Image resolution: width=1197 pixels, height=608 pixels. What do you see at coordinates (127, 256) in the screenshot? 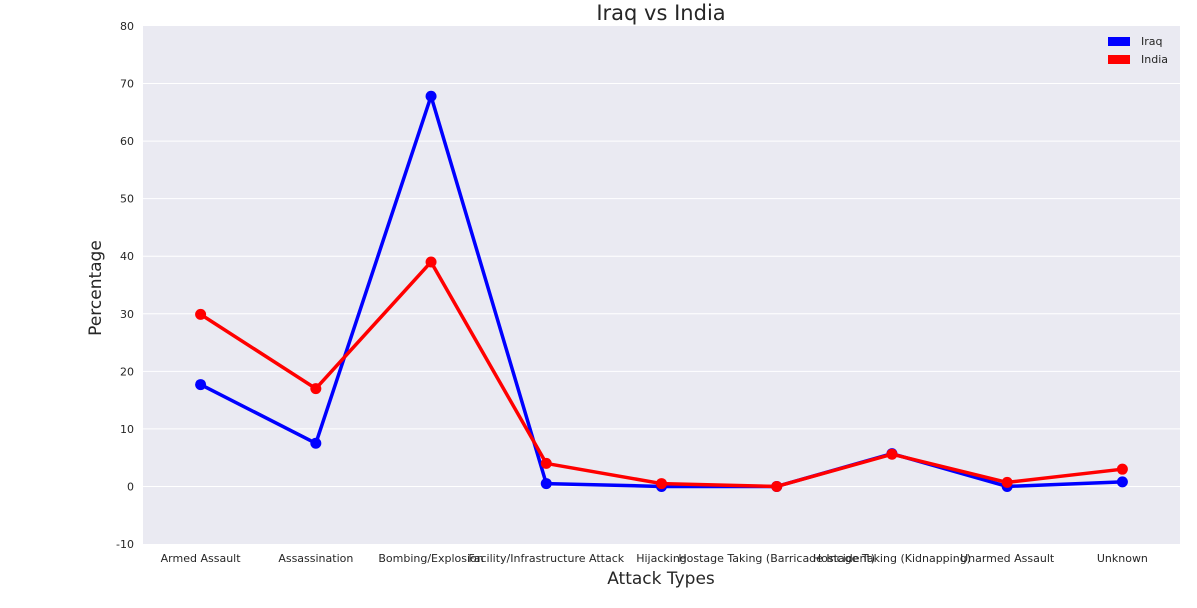
I see `y-tick-label: 40` at bounding box center [127, 256].